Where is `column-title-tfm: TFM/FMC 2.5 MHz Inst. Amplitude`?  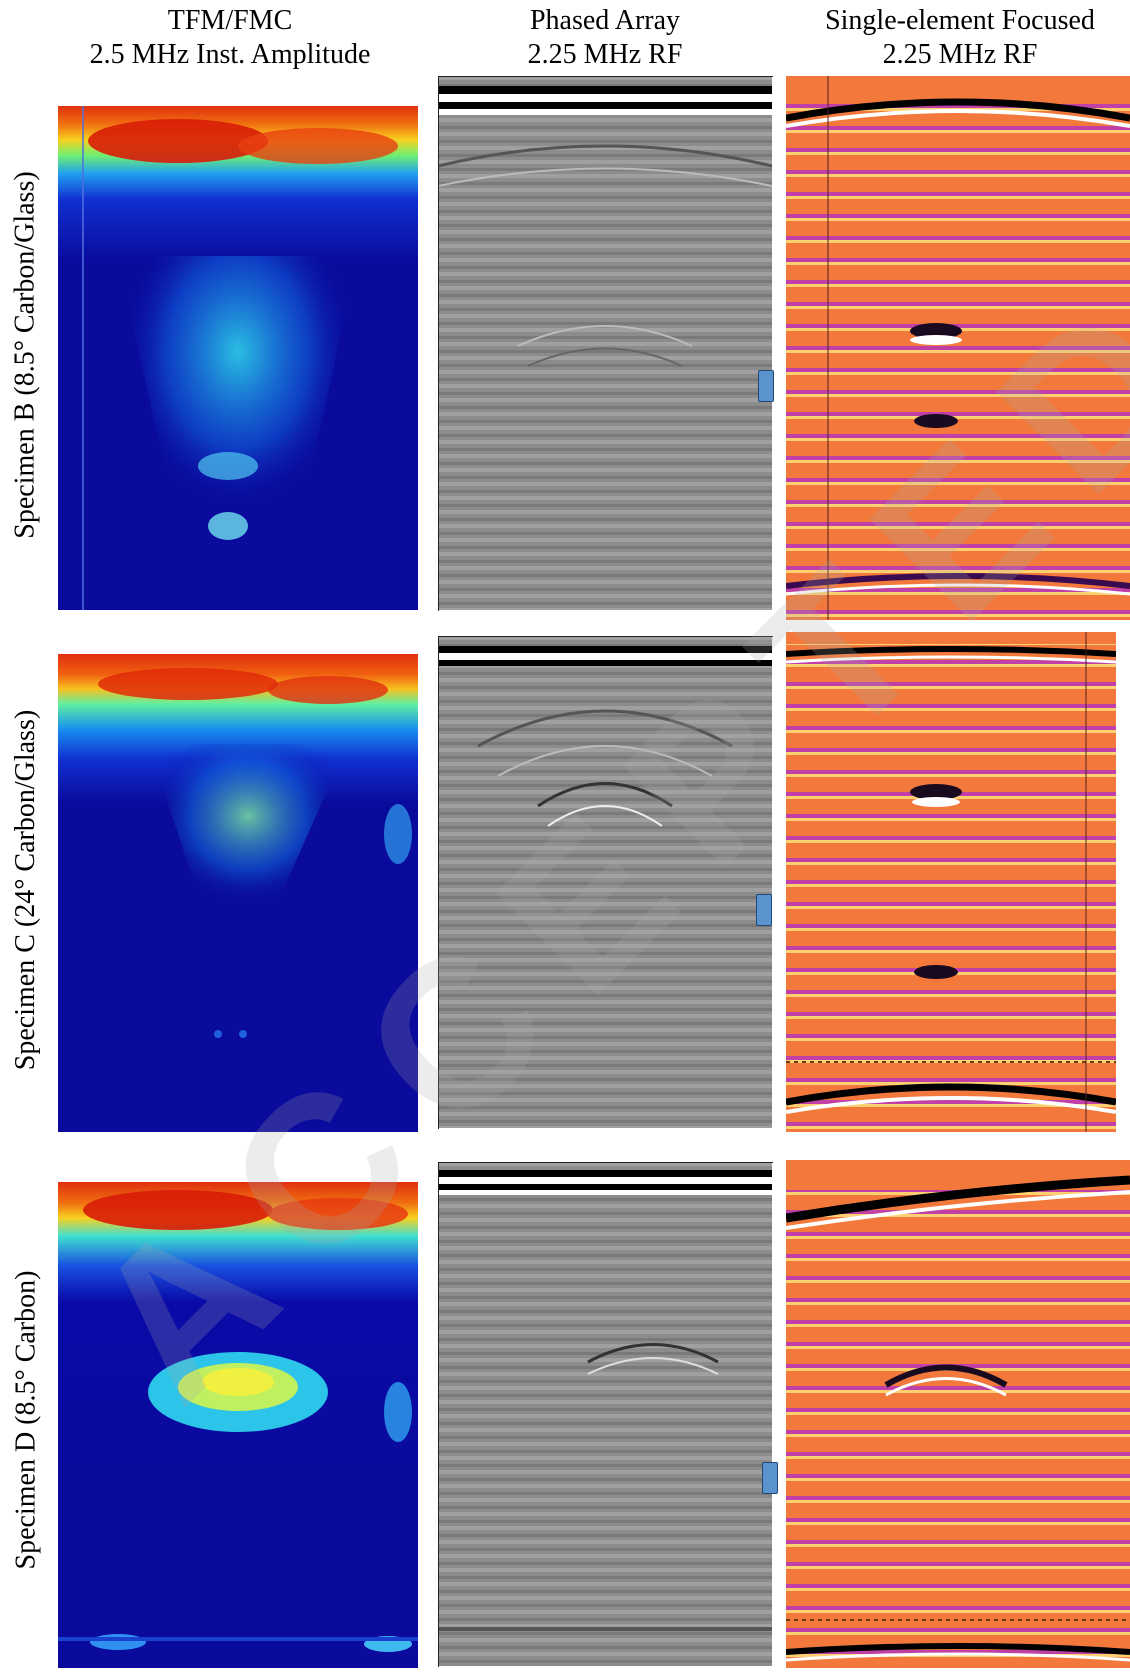
column-title-tfm: TFM/FMC 2.5 MHz Inst. Amplitude is located at coordinates (230, 38).